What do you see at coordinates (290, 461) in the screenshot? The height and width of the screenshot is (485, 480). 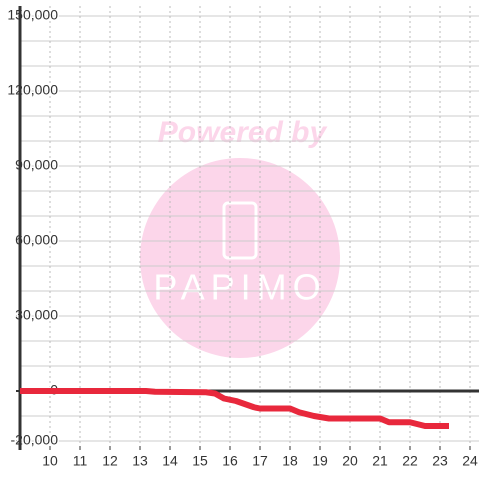 I see `x-tick-label: 18` at bounding box center [290, 461].